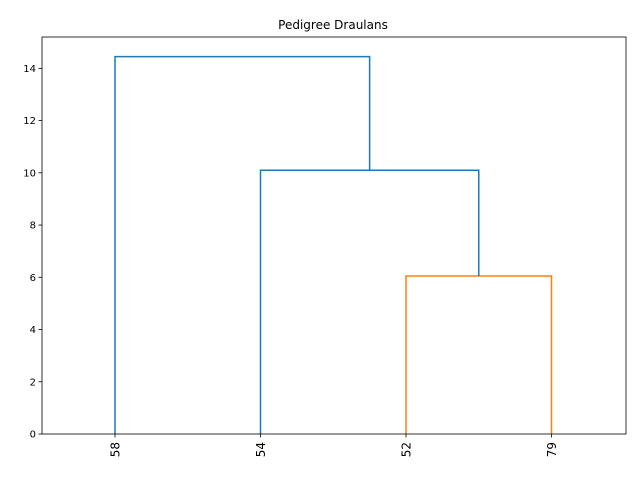 Image resolution: width=640 pixels, height=480 pixels. What do you see at coordinates (33, 278) in the screenshot?
I see `y-tick-label: 6` at bounding box center [33, 278].